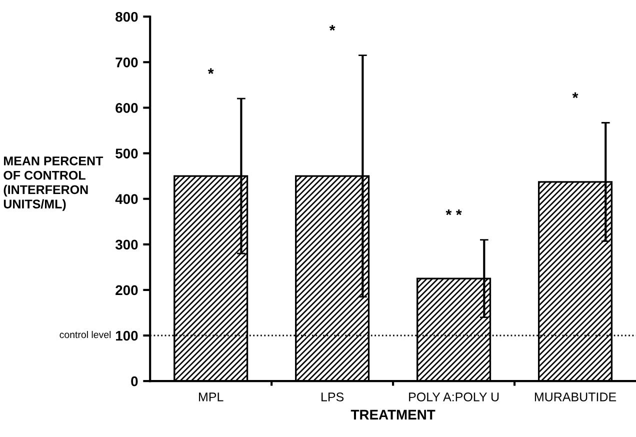  What do you see at coordinates (127, 108) in the screenshot?
I see `y-tick-label: 600` at bounding box center [127, 108].